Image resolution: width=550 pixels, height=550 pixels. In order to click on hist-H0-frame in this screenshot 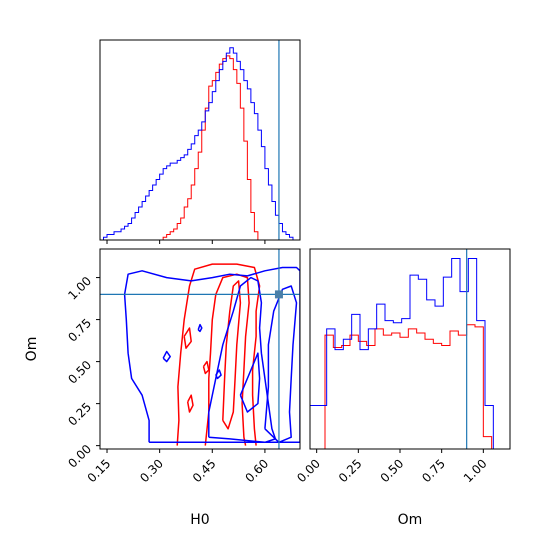, I will do `click(200, 140)`.